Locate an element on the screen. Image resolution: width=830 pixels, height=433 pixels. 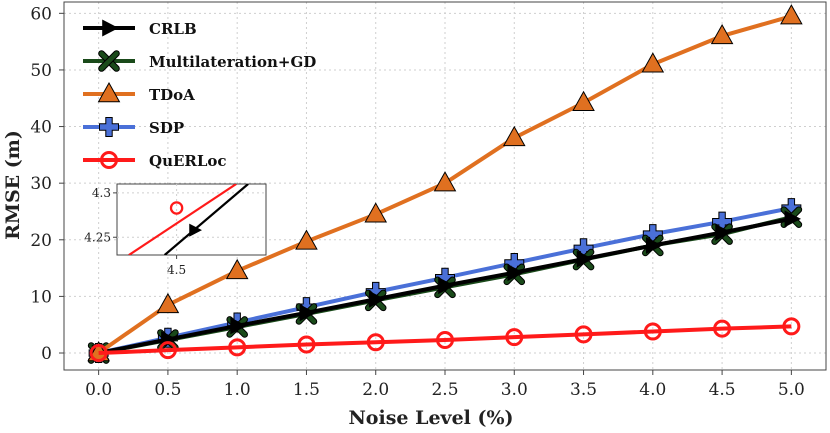
inset-point-querloc is located at coordinates (176, 208).